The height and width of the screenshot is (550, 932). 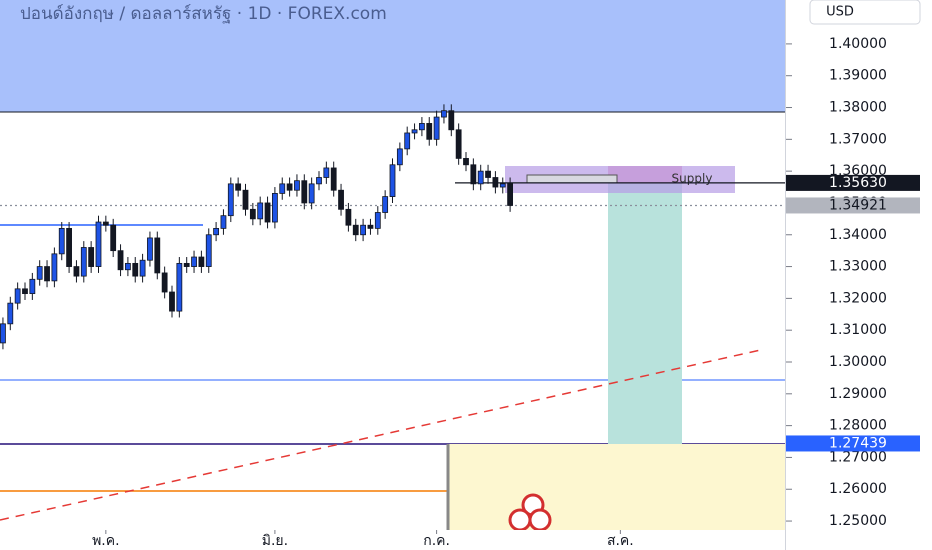 I want to click on price-label: 1.35630, so click(x=858, y=183).